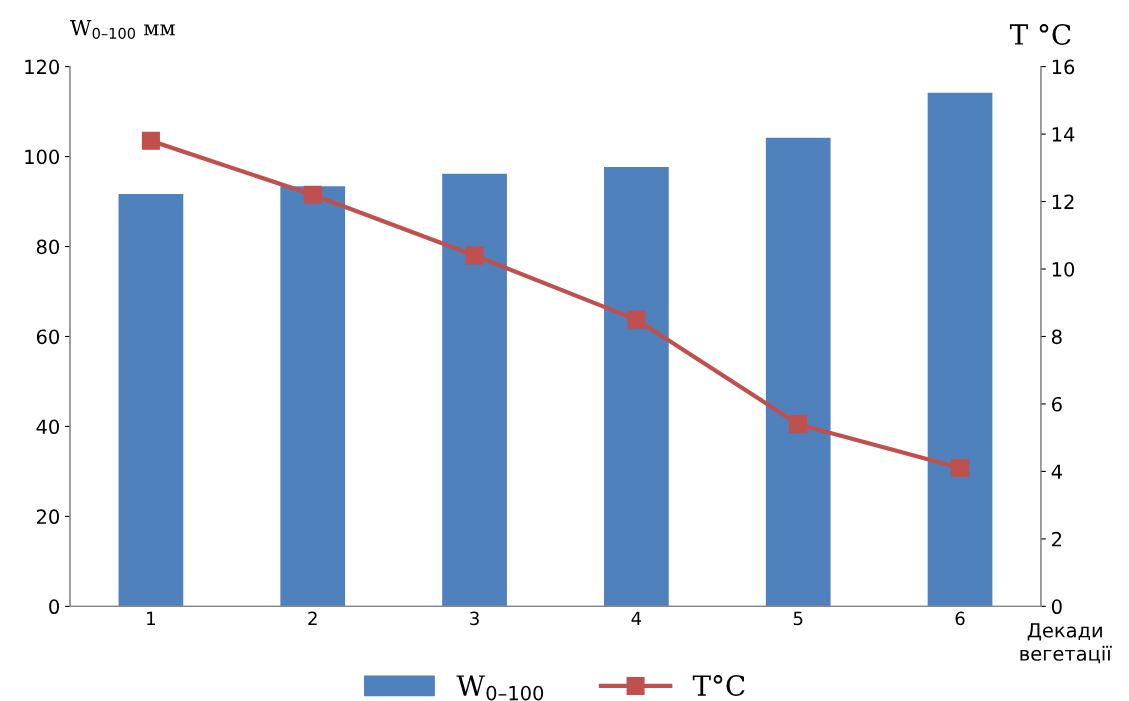  Describe the element at coordinates (1063, 201) in the screenshot. I see `y2-tick-label: 12` at that location.